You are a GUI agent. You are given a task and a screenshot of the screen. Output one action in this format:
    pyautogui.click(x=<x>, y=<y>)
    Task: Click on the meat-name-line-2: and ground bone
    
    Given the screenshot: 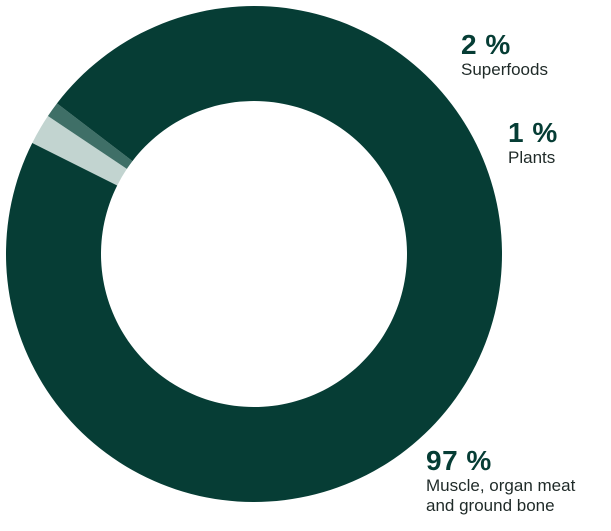 What is the action you would take?
    pyautogui.click(x=490, y=505)
    